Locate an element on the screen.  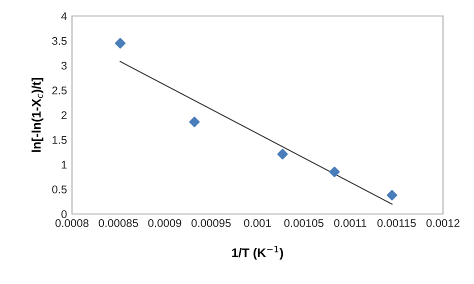
y-tick-label: 2.5 is located at coordinates (59, 90).